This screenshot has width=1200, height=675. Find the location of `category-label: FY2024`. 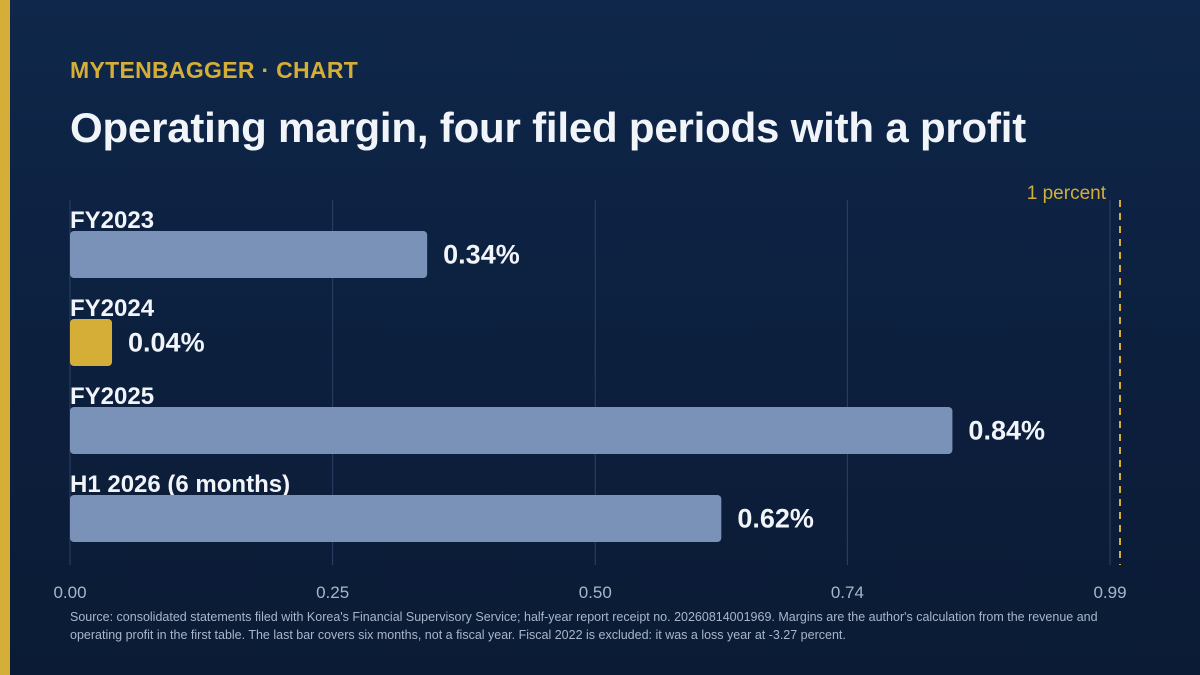

category-label: FY2024 is located at coordinates (112, 308).